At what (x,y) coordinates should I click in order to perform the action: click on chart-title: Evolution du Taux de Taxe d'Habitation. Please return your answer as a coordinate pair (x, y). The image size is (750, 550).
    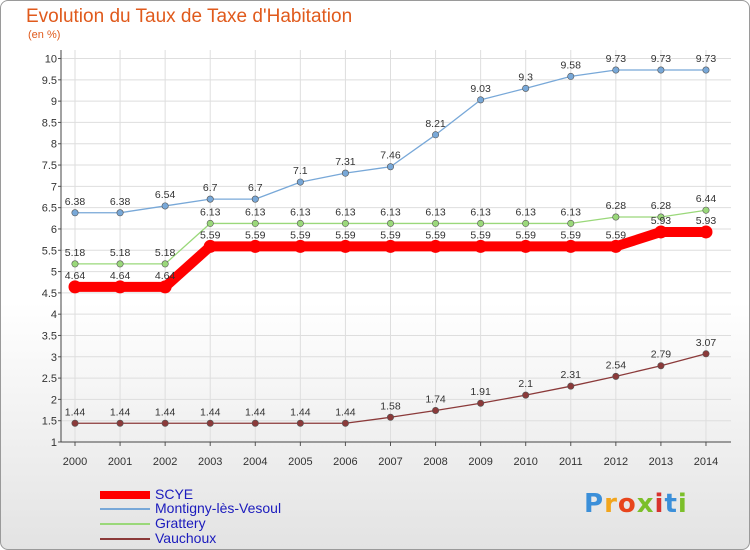
    Looking at the image, I should click on (189, 16).